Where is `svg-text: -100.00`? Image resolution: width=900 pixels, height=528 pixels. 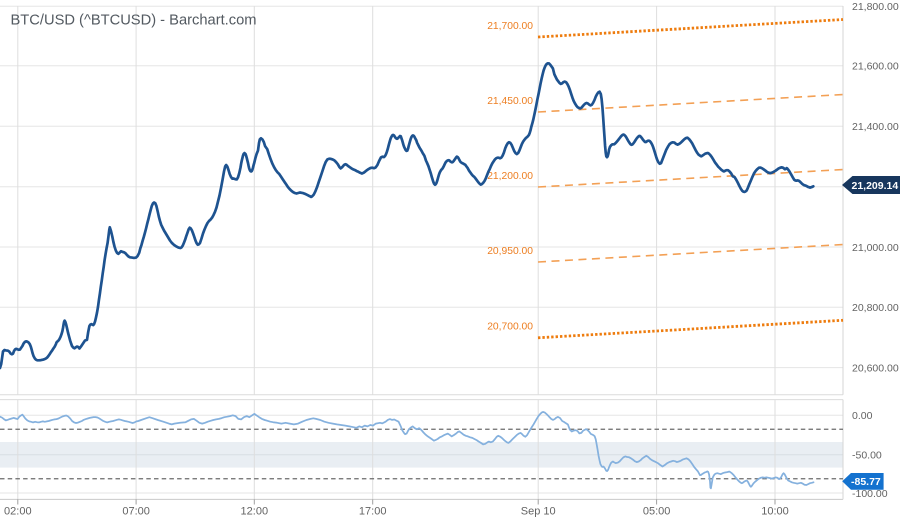
svg-text: -100.00 is located at coordinates (870, 494).